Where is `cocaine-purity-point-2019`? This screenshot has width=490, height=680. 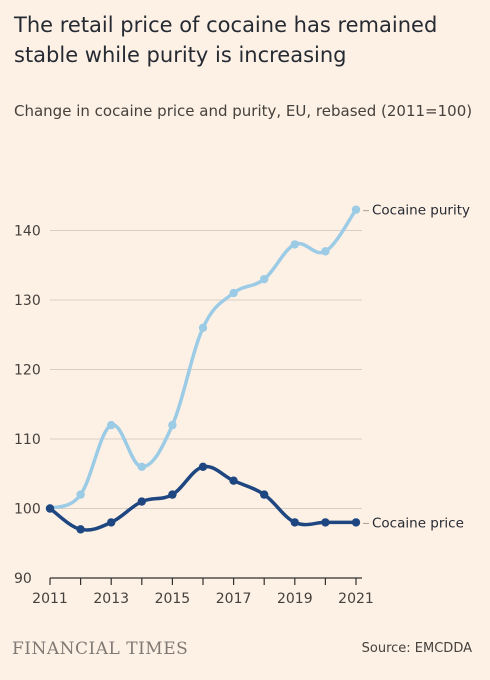
cocaine-purity-point-2019 is located at coordinates (294, 244).